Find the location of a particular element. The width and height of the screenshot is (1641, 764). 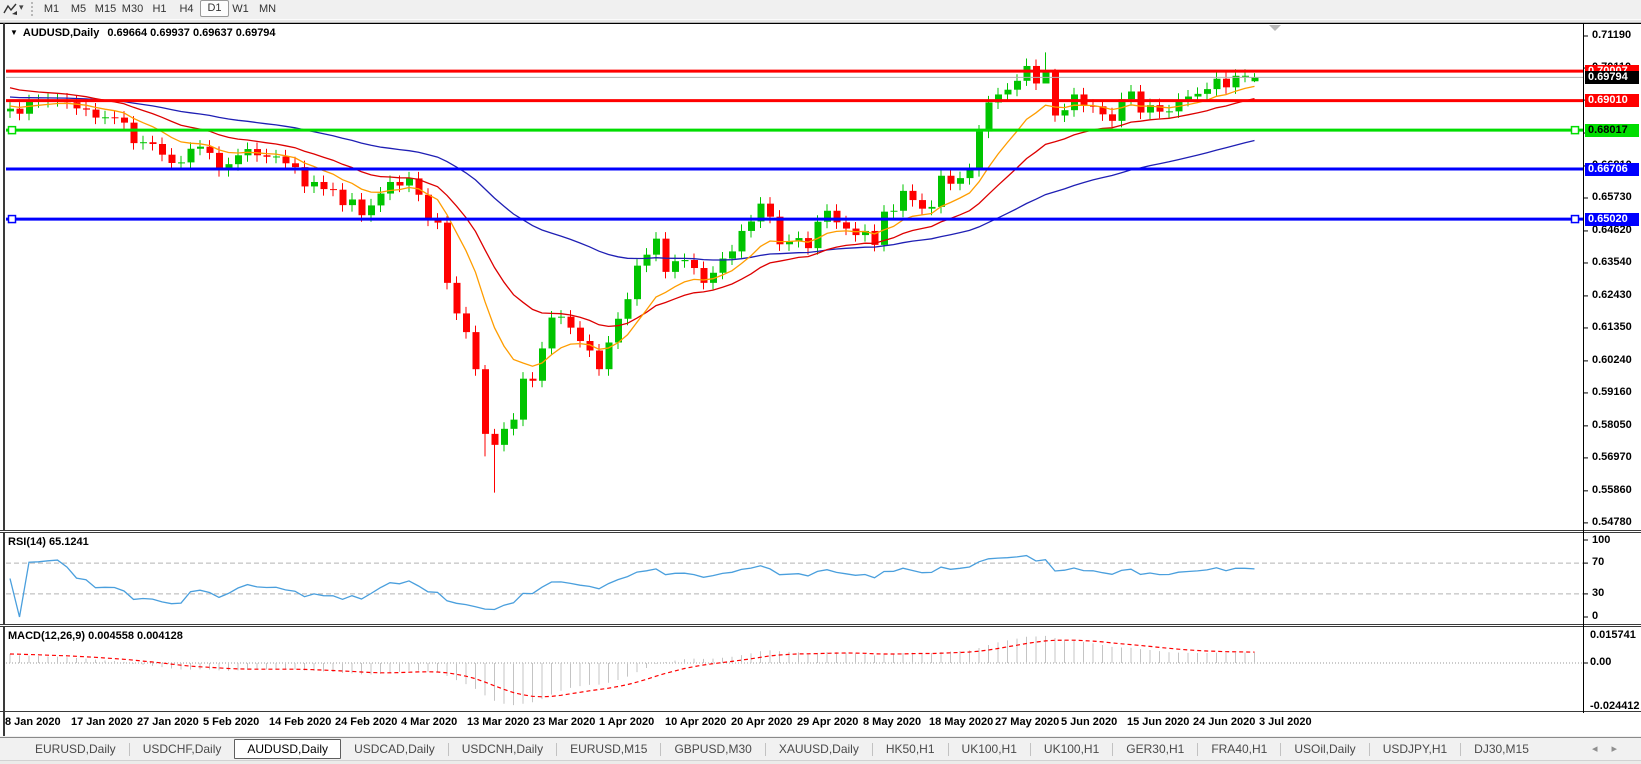

chart-tab-usdjpy-h1-14: USDJPY,H1 is located at coordinates (1415, 749).